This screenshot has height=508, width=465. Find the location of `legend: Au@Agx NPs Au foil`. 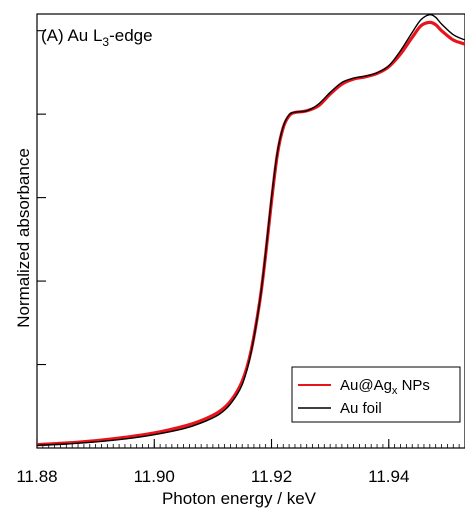

legend: Au@Agx NPs Au foil is located at coordinates (376, 394).